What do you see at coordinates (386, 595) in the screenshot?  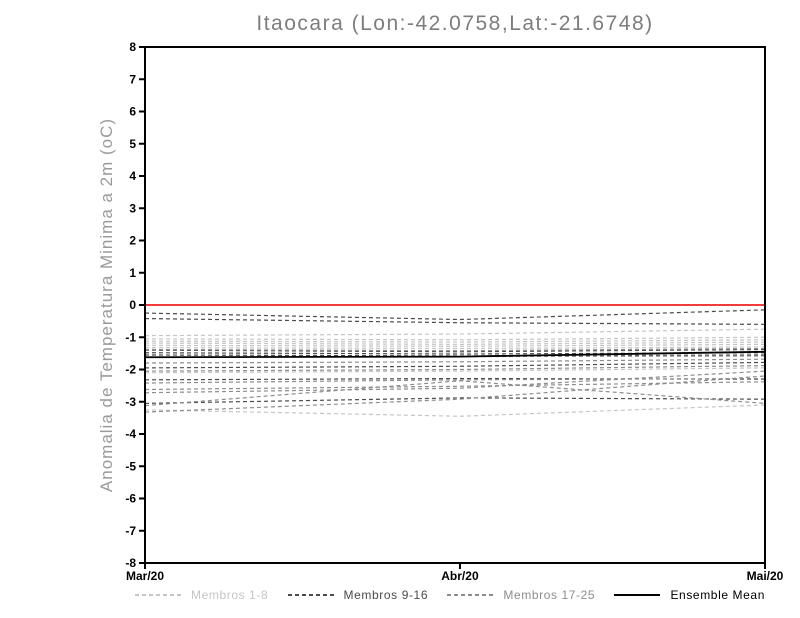 I see `legend-label: Membros 9-16` at bounding box center [386, 595].